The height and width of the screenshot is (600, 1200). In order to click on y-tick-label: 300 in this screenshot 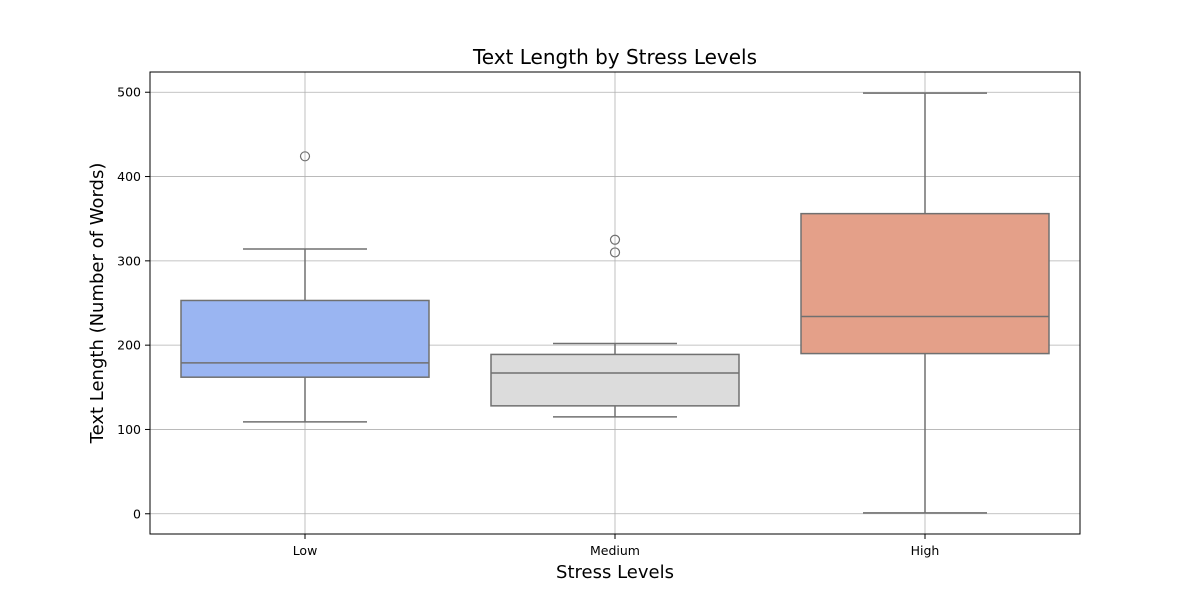, I will do `click(129, 260)`.